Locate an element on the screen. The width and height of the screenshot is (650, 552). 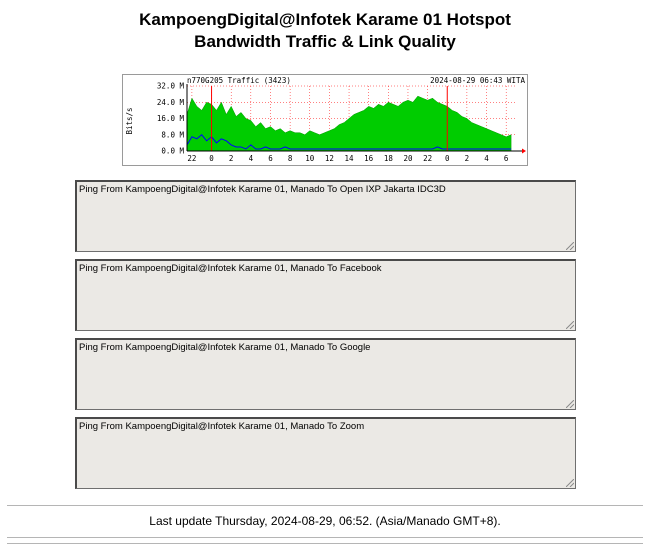
x-tick-label: 8 is located at coordinates (290, 158).